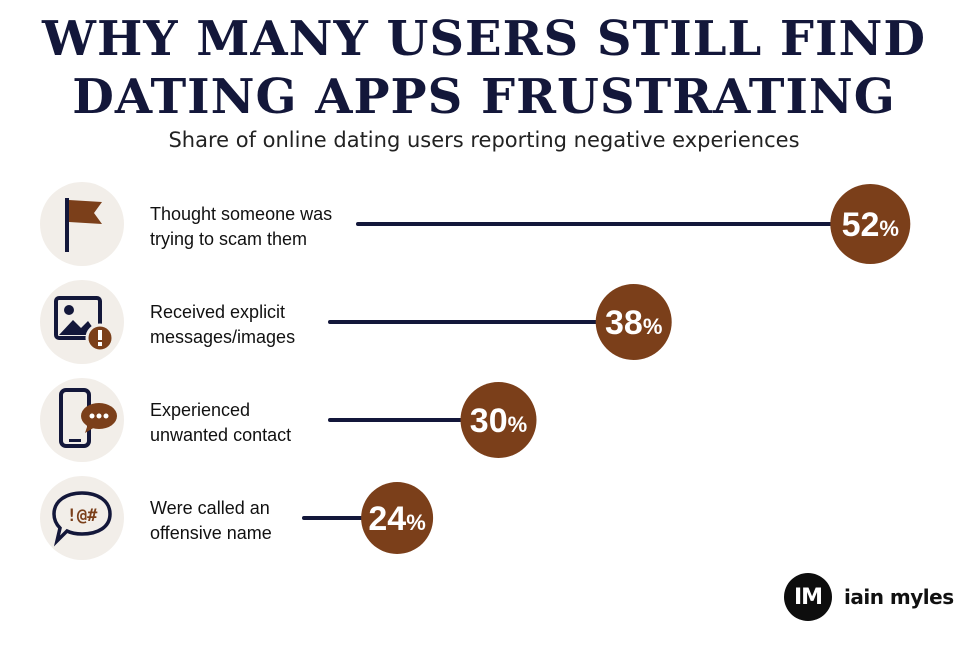  I want to click on row-label: Were called an offensive name, so click(255, 521).